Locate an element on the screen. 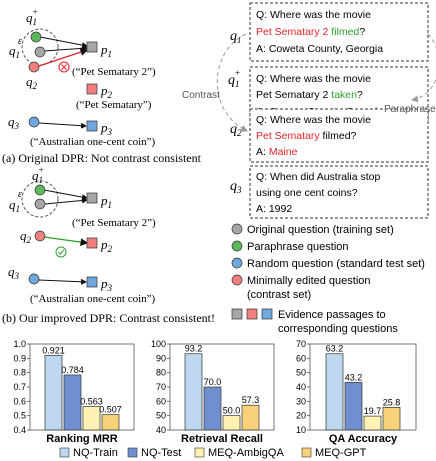 This screenshot has height=461, width=436. q2-box is located at coordinates (339, 135).